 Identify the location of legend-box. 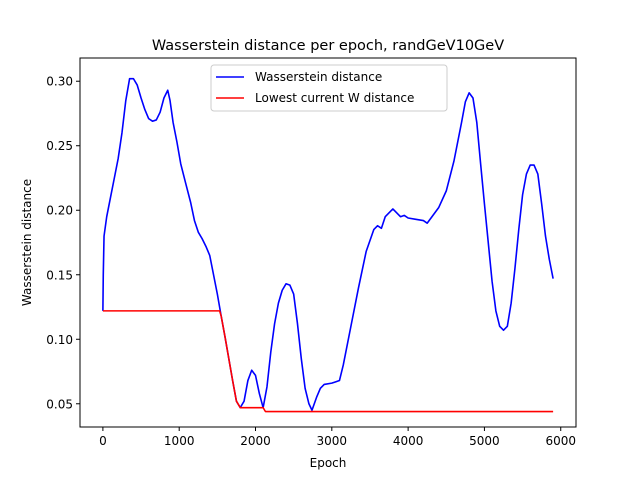
(329, 88).